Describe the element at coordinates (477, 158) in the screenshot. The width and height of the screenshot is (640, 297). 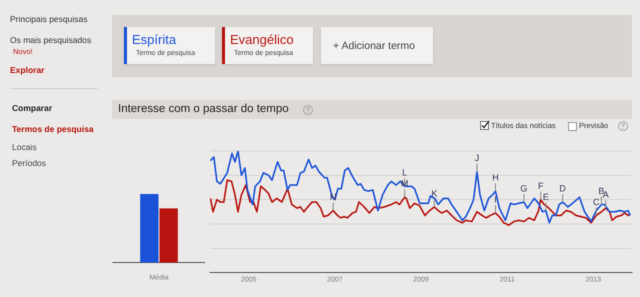
I see `annotation: J` at that location.